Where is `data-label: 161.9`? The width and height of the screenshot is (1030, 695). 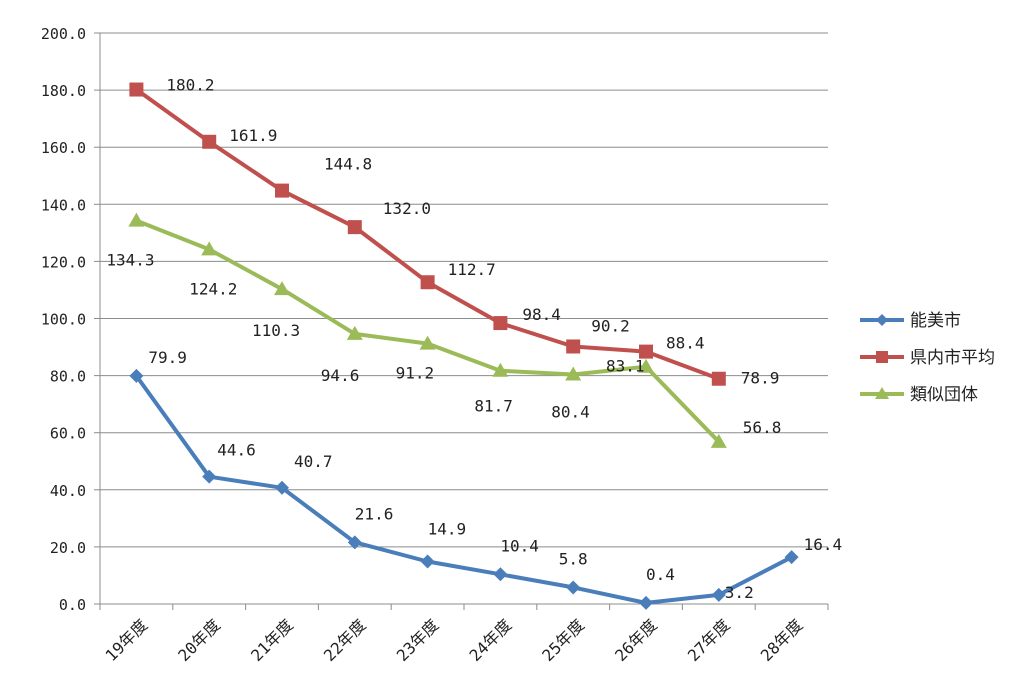
data-label: 161.9 is located at coordinates (253, 135).